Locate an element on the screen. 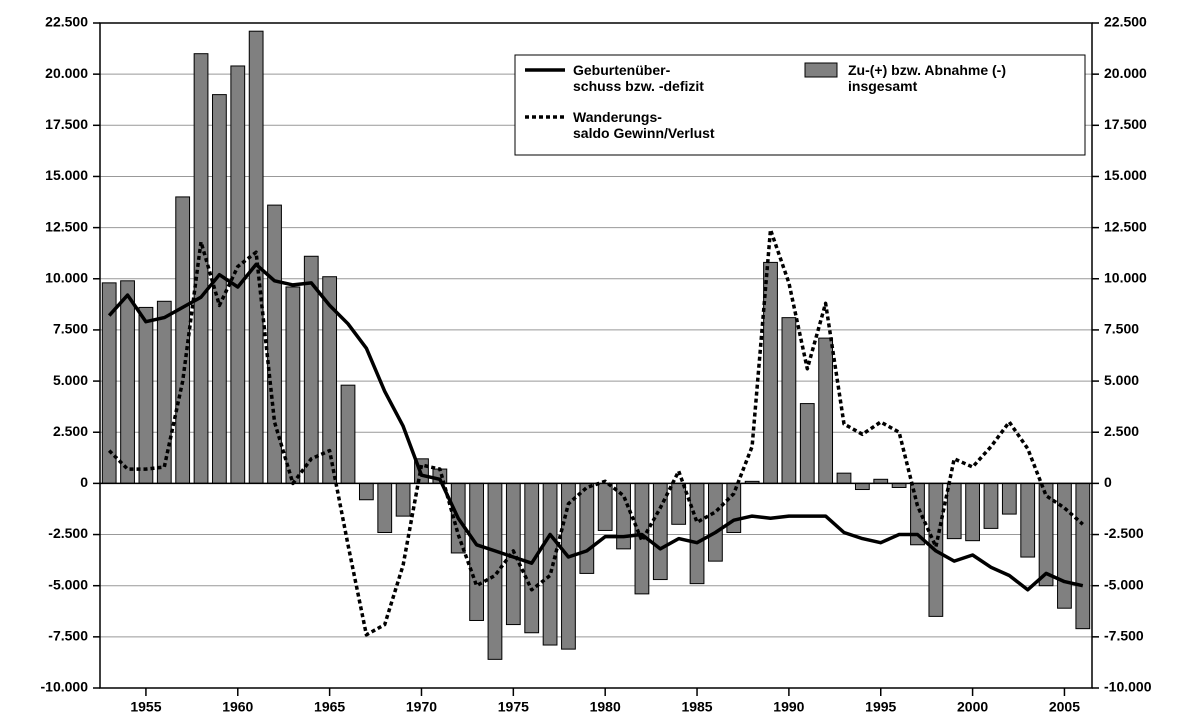  x-tick-label: 2000 is located at coordinates (972, 707).